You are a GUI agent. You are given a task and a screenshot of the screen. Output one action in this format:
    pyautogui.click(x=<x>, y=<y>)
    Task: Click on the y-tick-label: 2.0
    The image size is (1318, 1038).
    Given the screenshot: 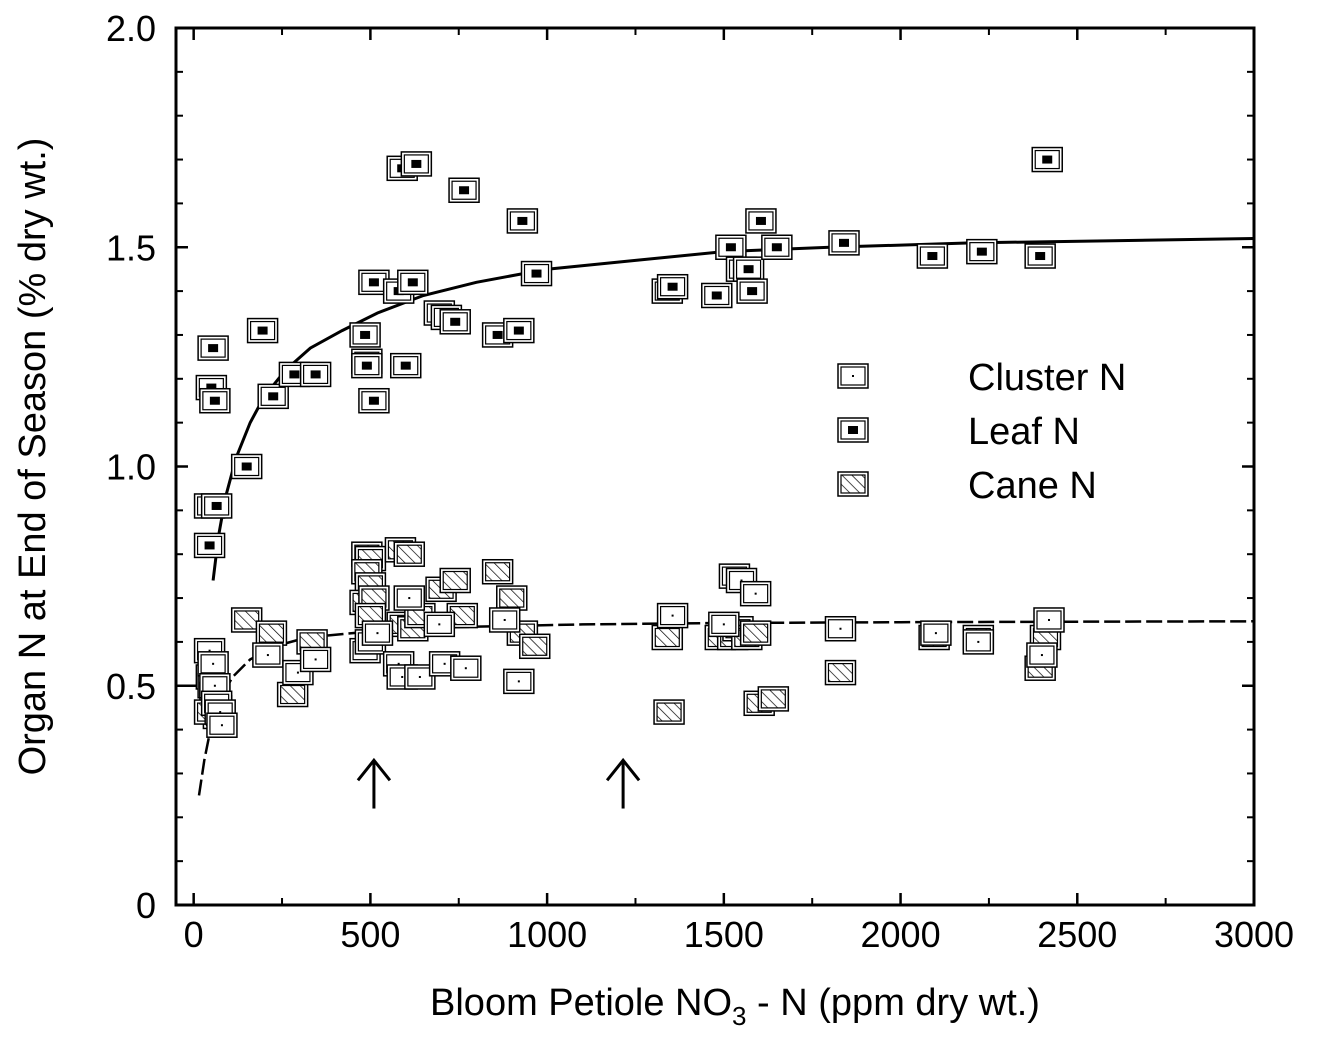 What is the action you would take?
    pyautogui.click(x=131, y=28)
    